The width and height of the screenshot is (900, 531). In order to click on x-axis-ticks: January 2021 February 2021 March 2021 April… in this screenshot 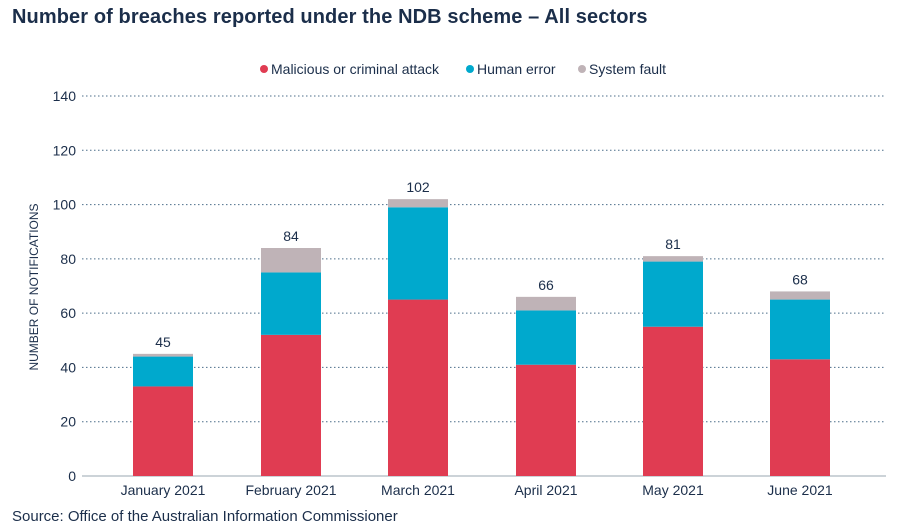, I will do `click(477, 490)`.